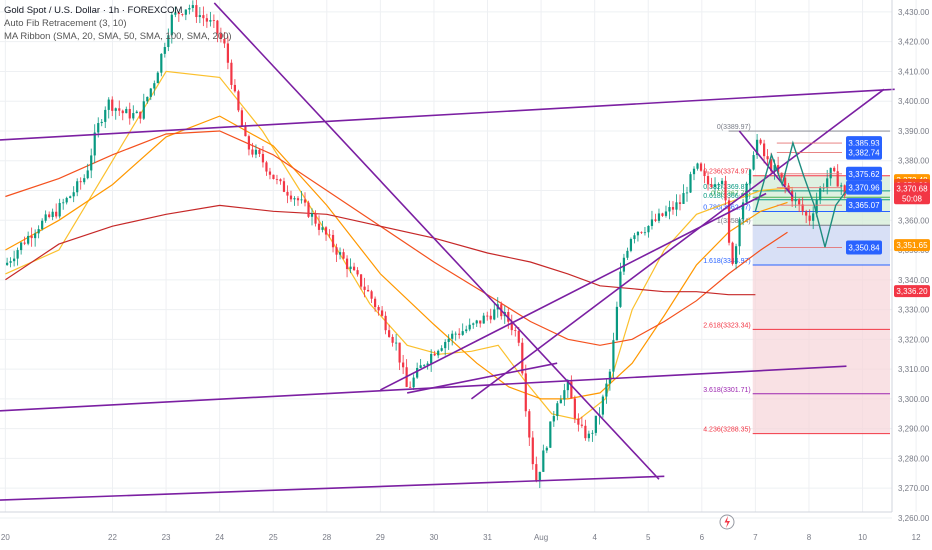  Describe the element at coordinates (726, 390) in the screenshot. I see `fib-level-label: 3.618(3301.71)` at that location.